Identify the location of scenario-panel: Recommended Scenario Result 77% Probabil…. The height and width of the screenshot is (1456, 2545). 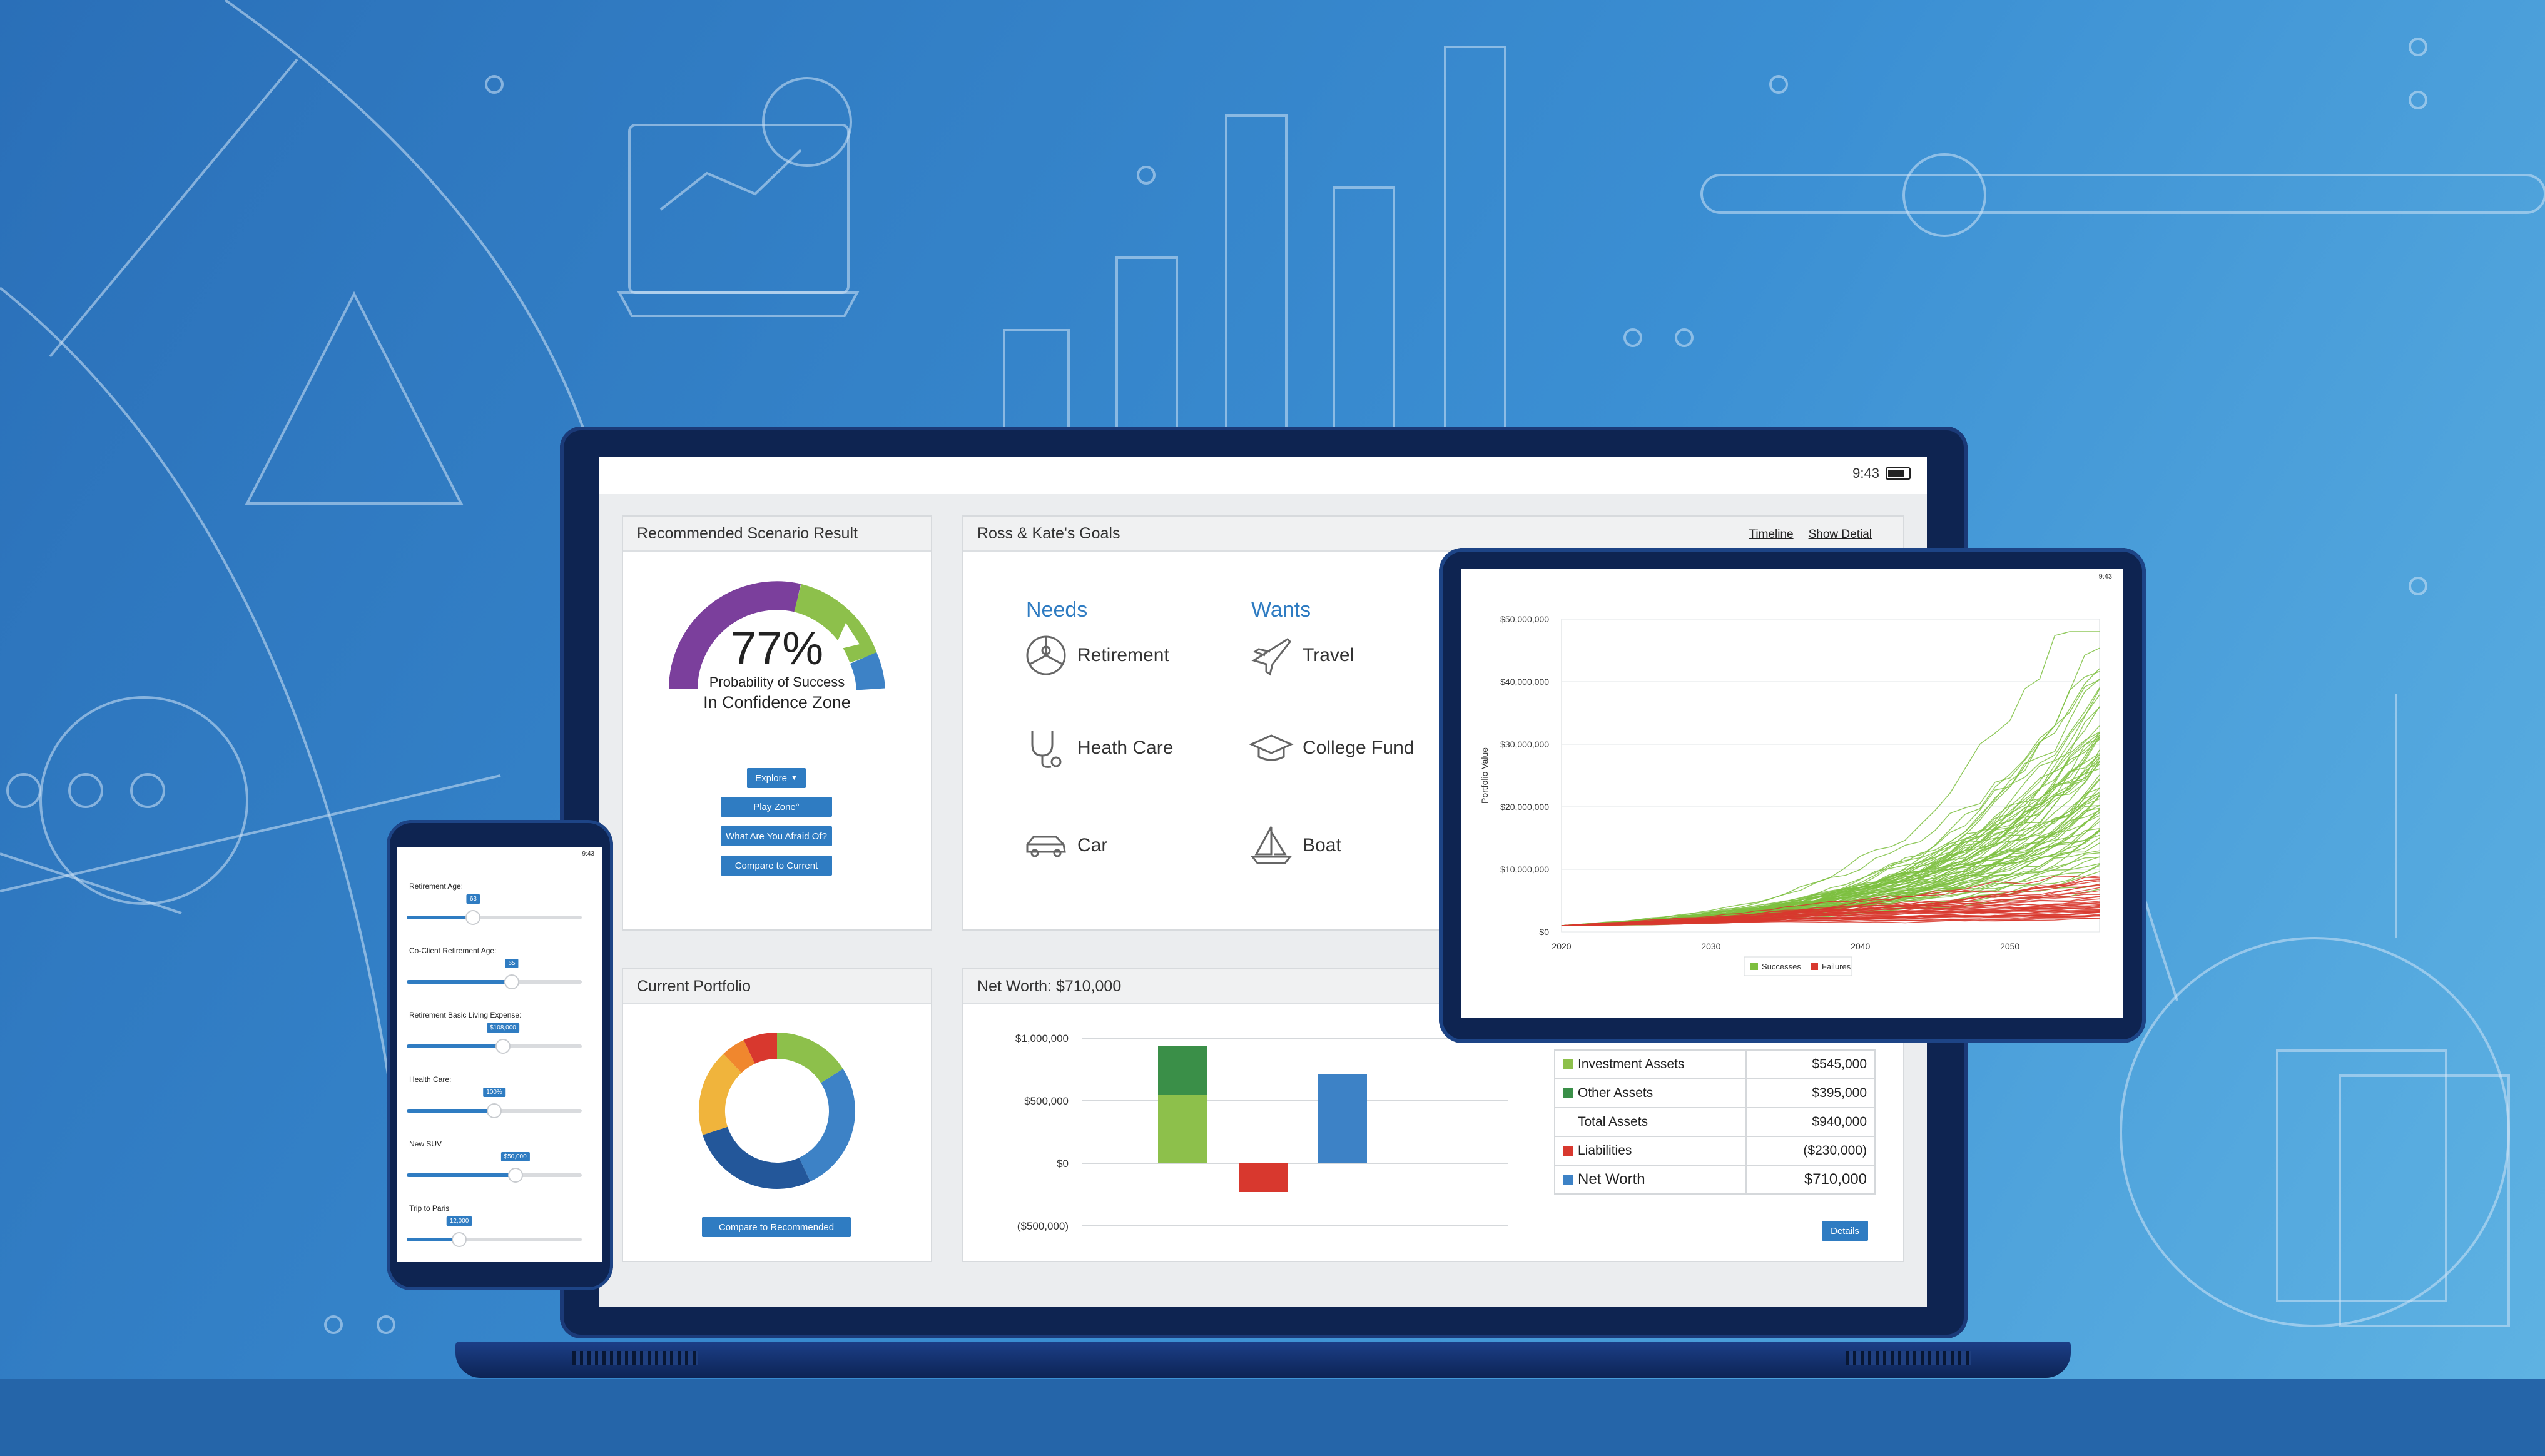
(777, 723).